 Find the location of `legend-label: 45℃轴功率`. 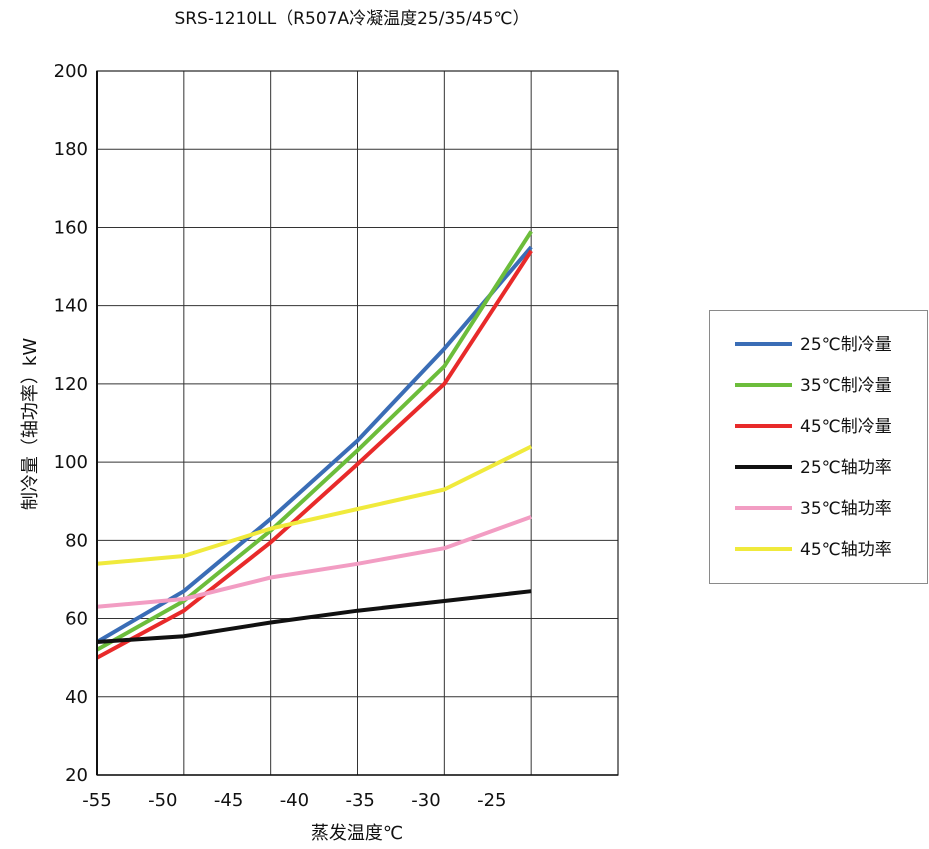

legend-label: 45℃轴功率 is located at coordinates (846, 550).